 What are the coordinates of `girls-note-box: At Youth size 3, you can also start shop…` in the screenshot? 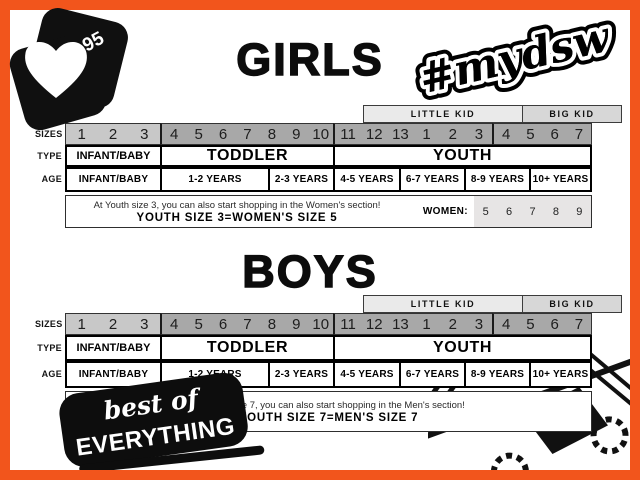 It's located at (328, 211).